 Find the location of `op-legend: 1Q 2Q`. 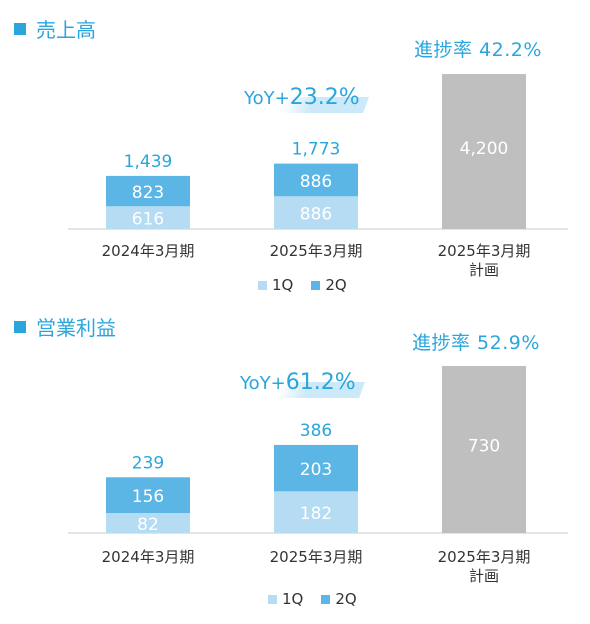

op-legend: 1Q 2Q is located at coordinates (312, 599).